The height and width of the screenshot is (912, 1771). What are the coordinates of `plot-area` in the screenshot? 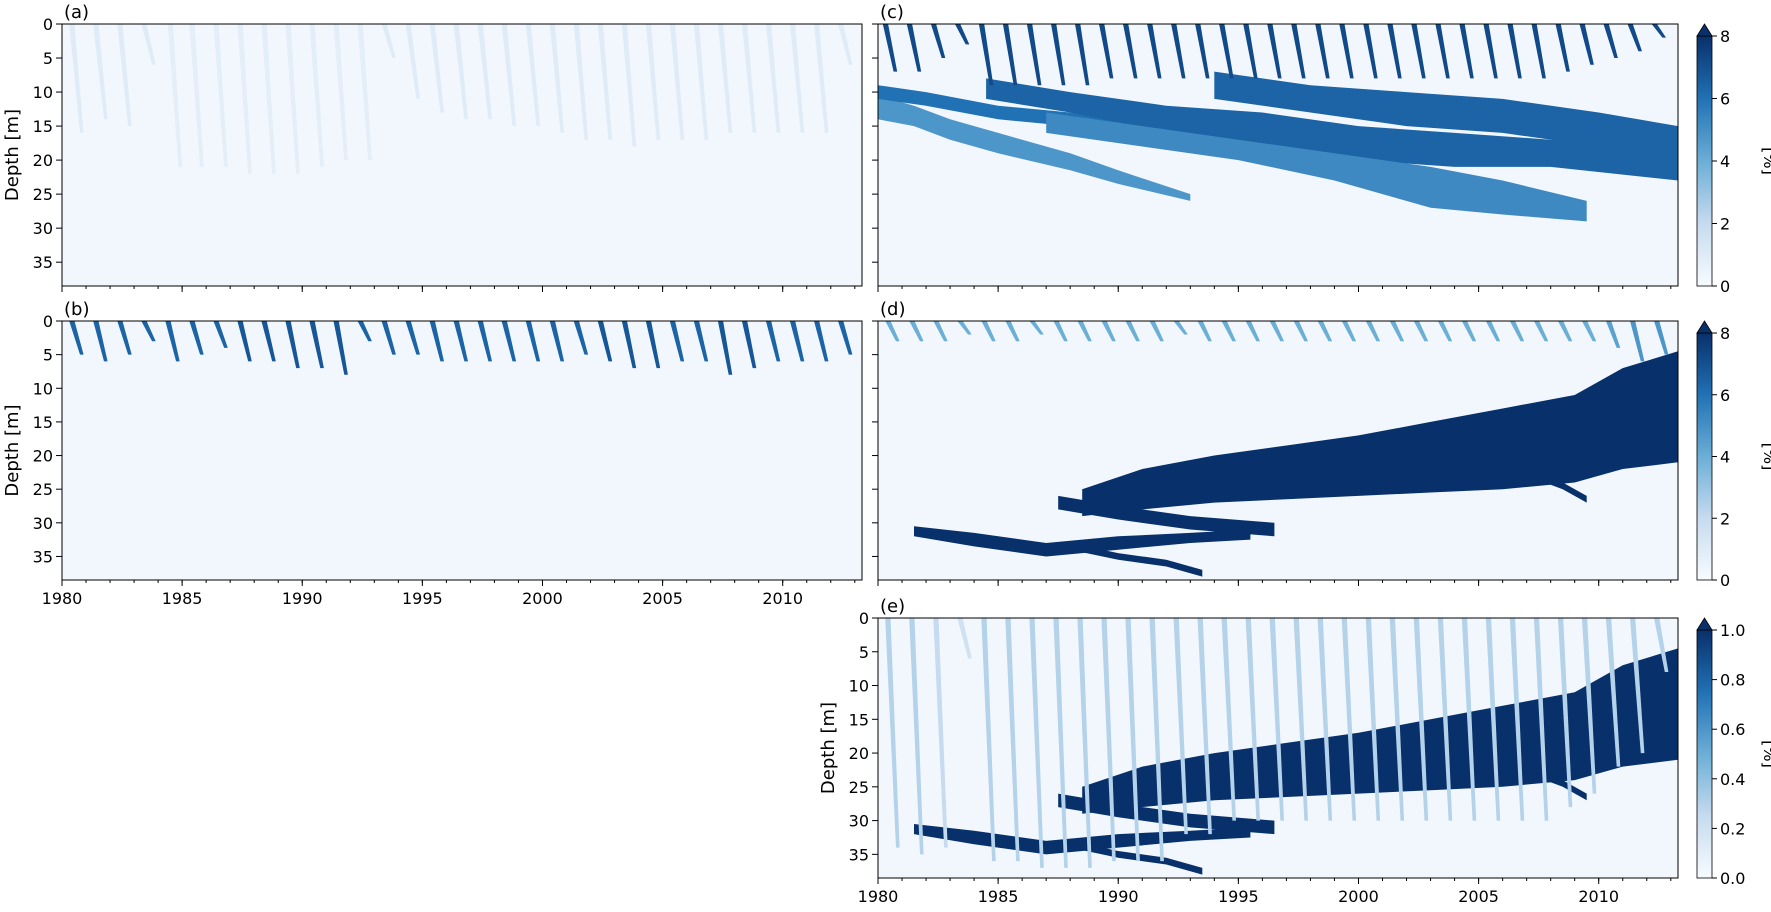 It's located at (1281, 449).